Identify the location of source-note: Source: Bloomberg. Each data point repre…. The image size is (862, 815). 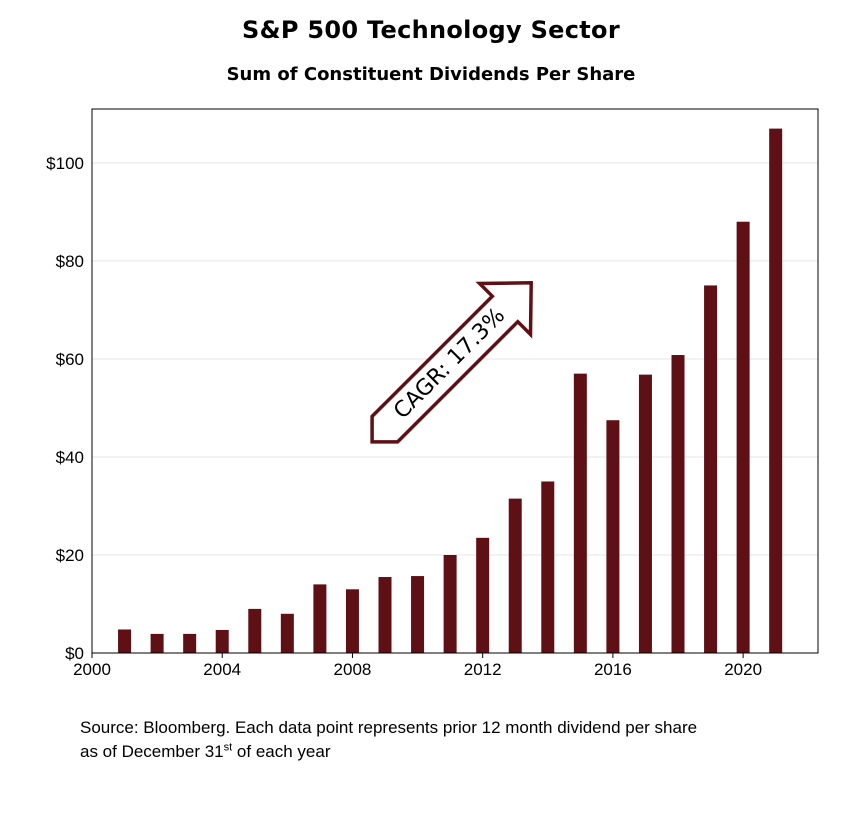
(450, 740).